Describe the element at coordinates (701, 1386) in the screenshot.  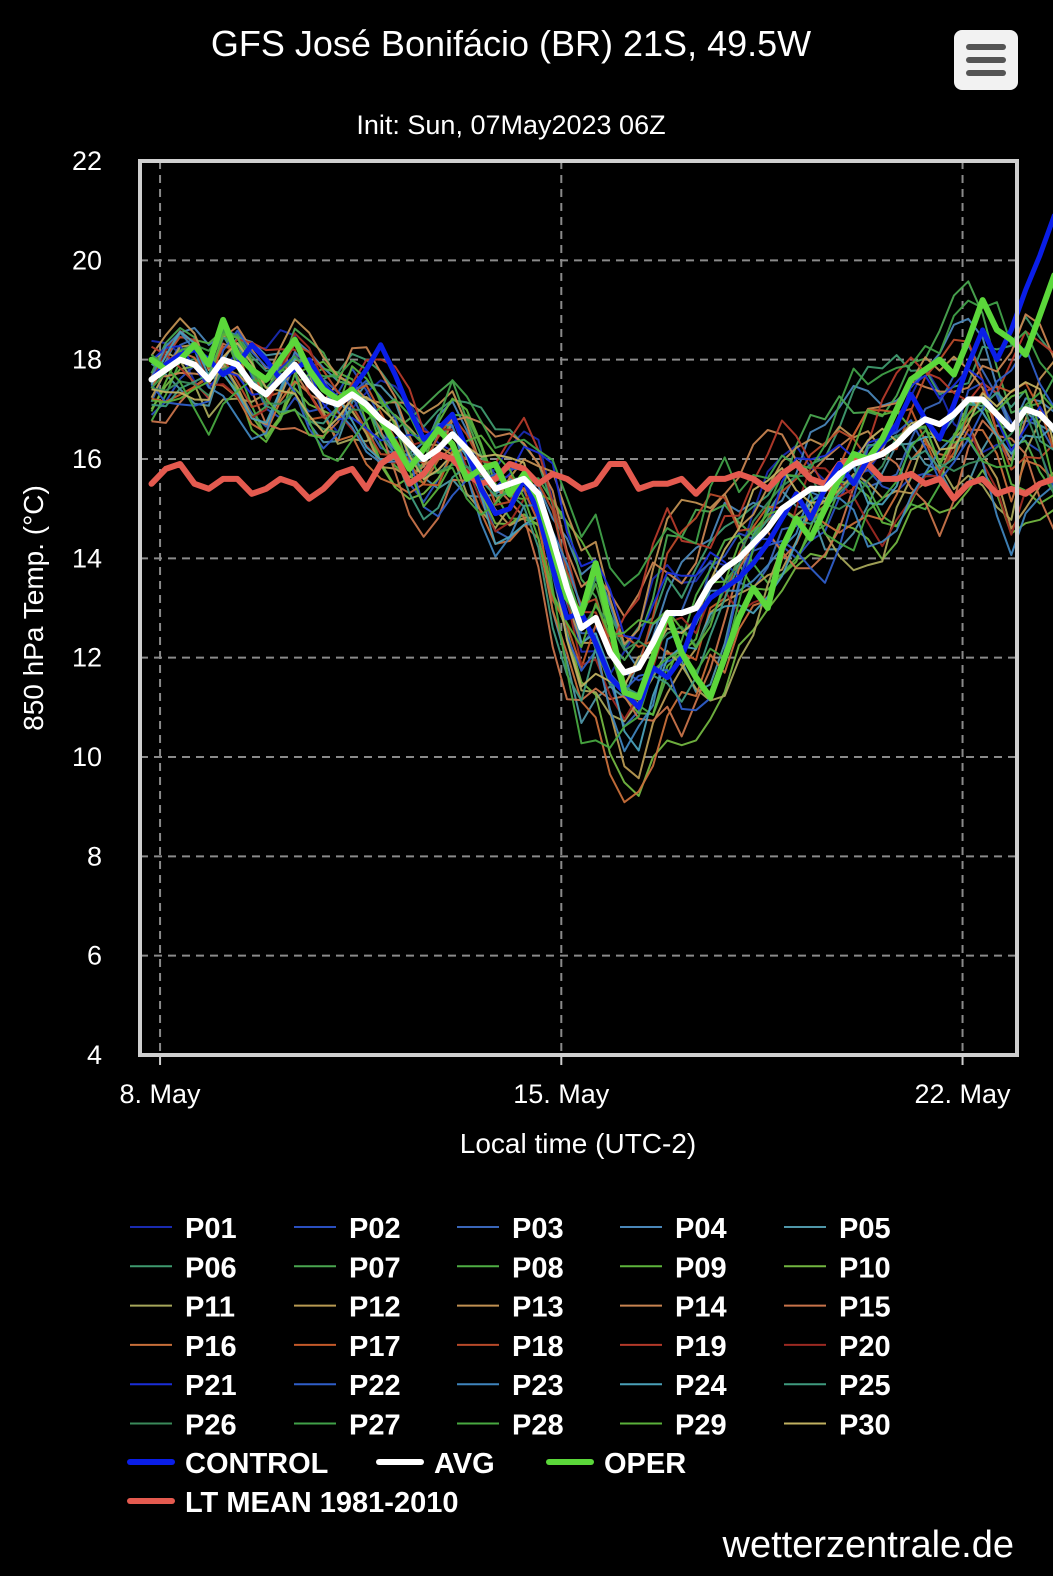
I see `legend-label-P24: P24` at that location.